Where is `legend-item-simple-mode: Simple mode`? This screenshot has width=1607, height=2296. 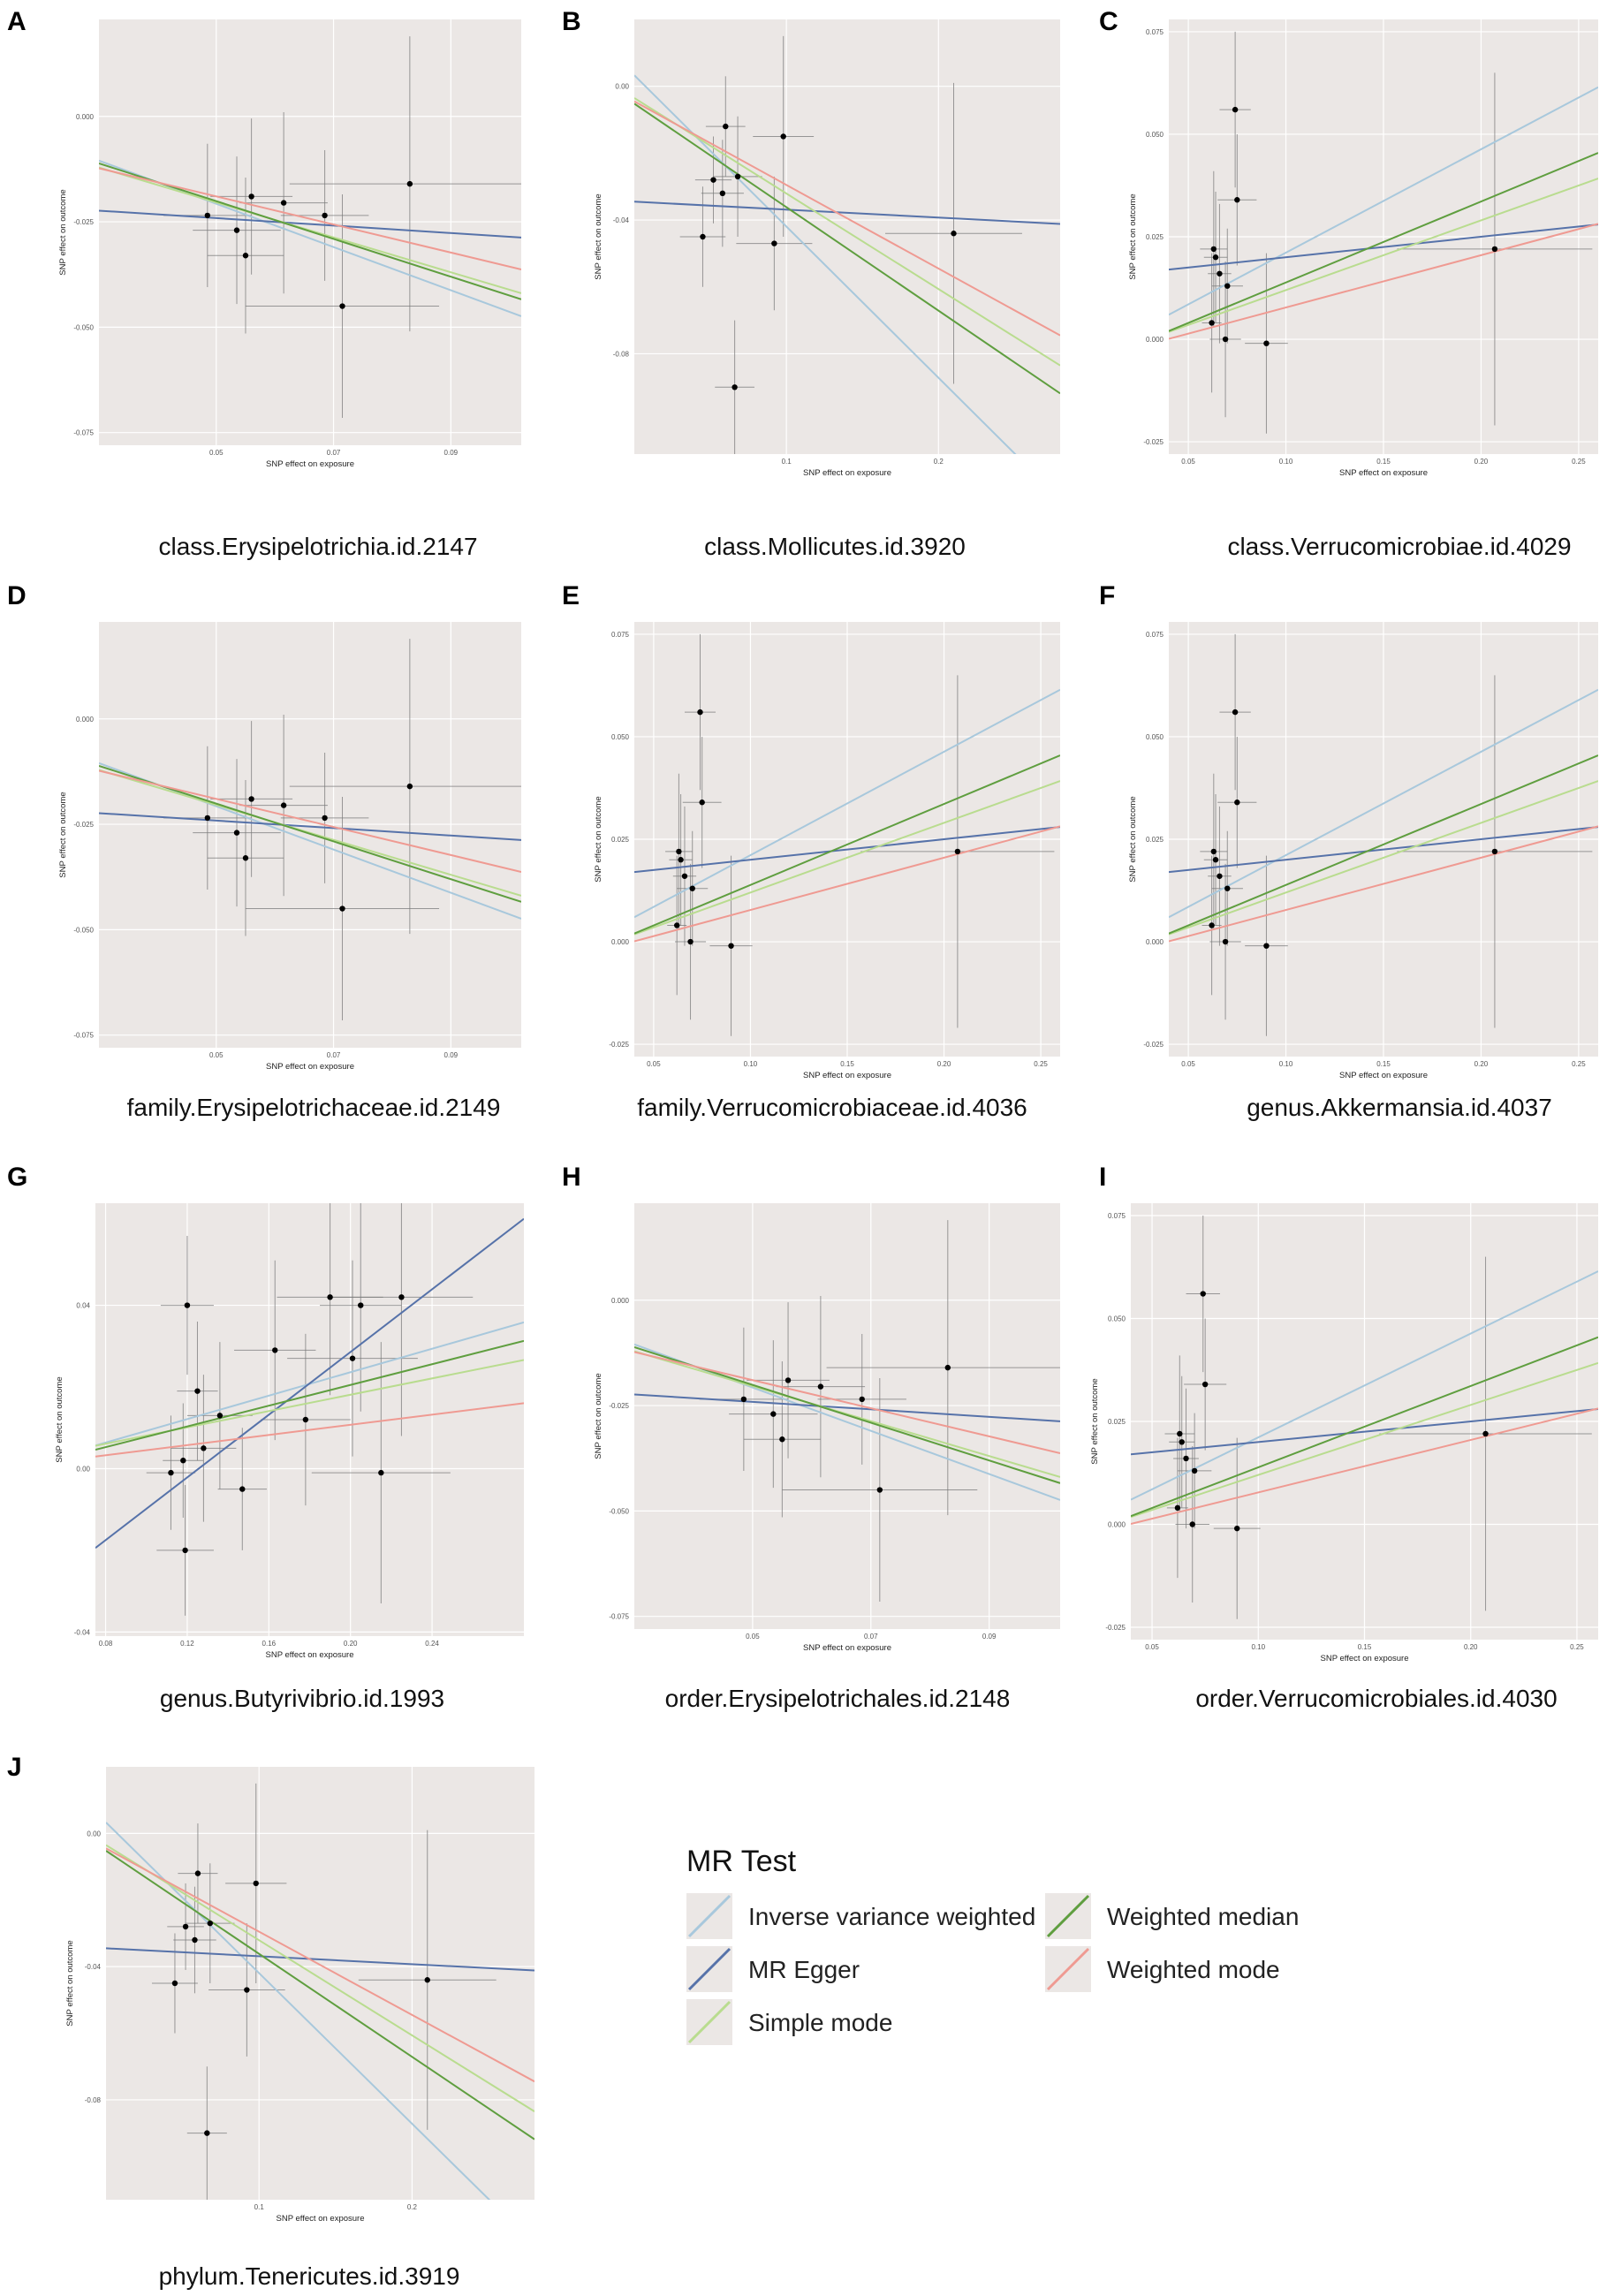 legend-item-simple-mode: Simple mode is located at coordinates (789, 2022).